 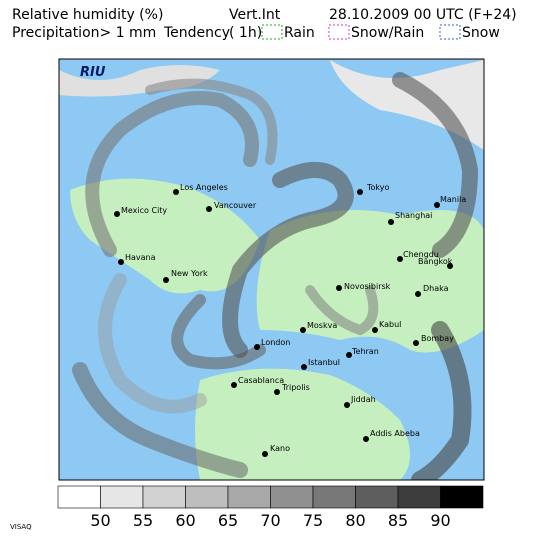 What do you see at coordinates (270, 520) in the screenshot?
I see `colorbar-tick-label: 70` at bounding box center [270, 520].